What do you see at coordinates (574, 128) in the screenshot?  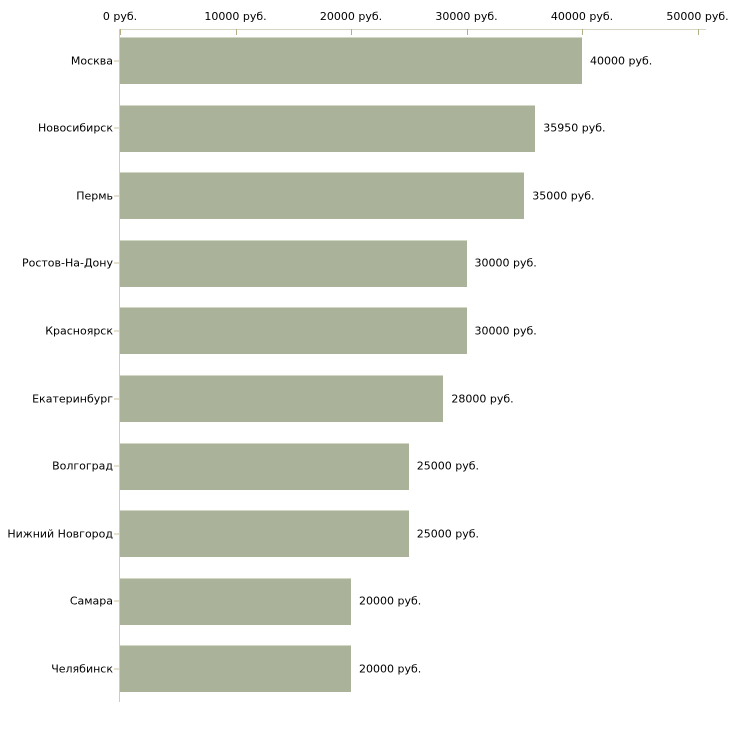 I see `value-label: 35950 руб.` at bounding box center [574, 128].